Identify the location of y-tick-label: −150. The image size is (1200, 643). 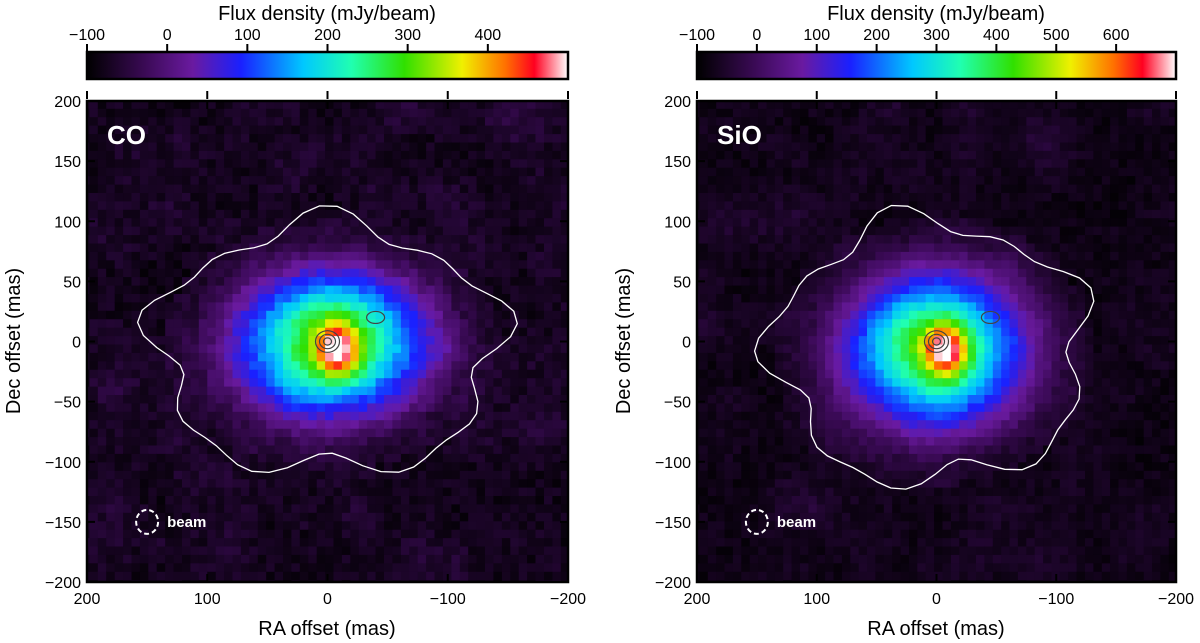
(63, 523).